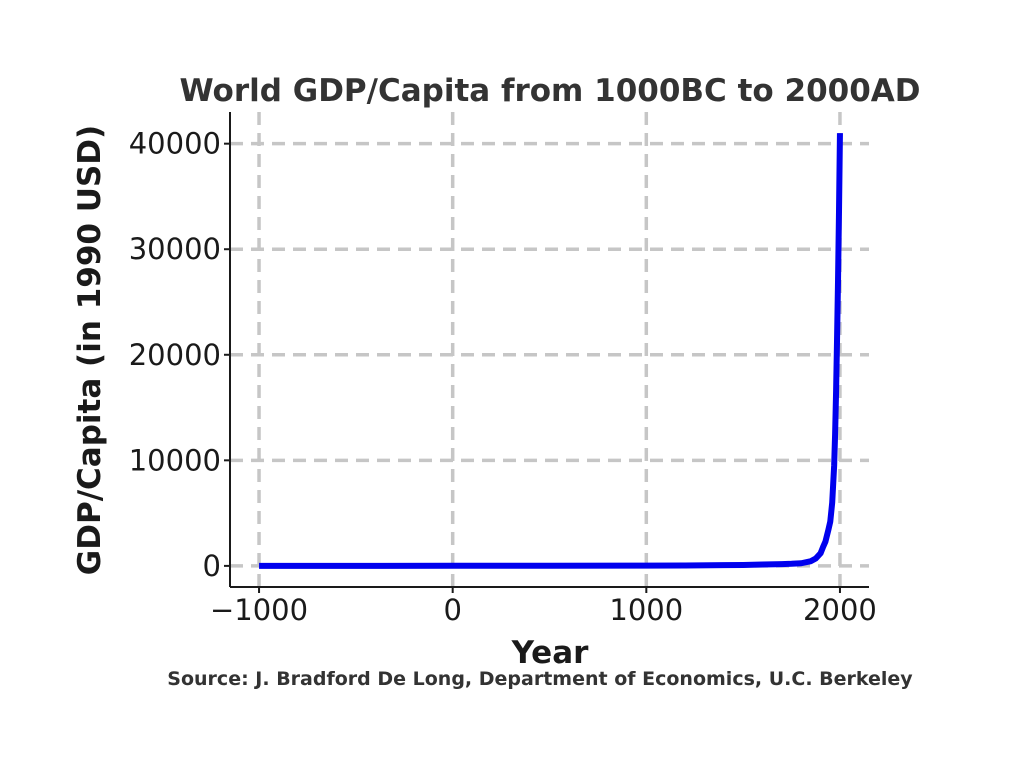  What do you see at coordinates (550, 653) in the screenshot?
I see `x-axis-label: Year` at bounding box center [550, 653].